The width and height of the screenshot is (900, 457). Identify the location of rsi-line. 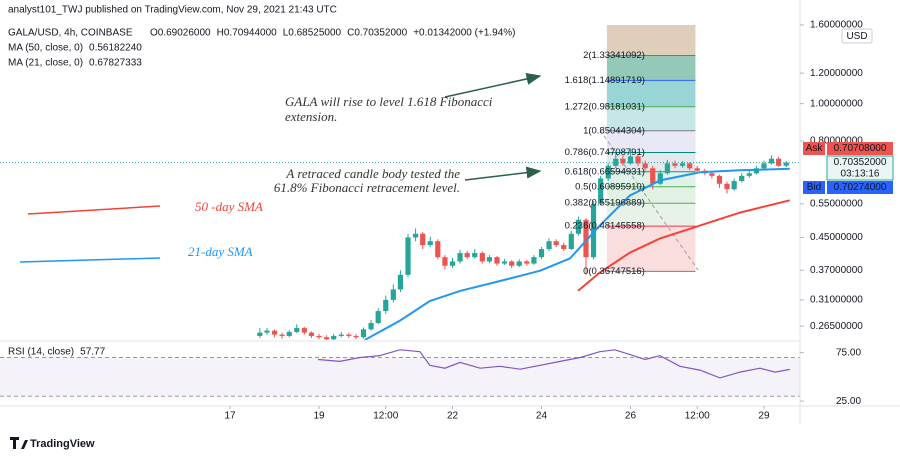
(554, 364).